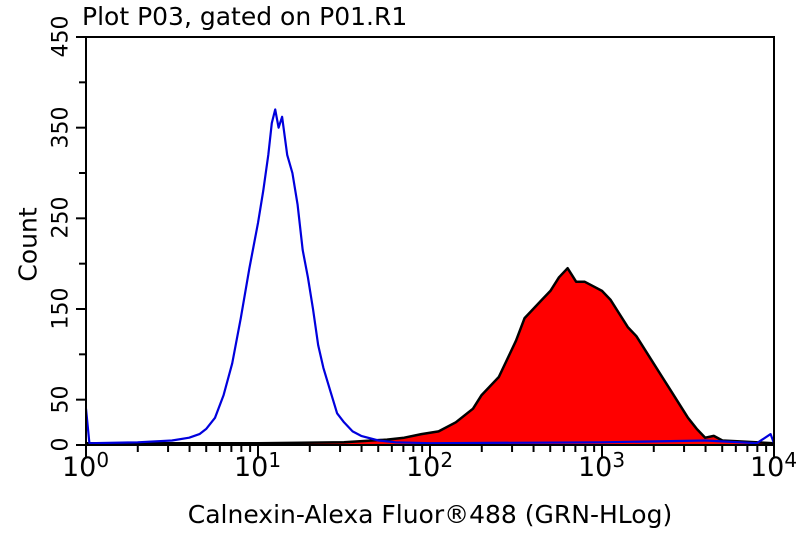 This screenshot has height=538, width=800. I want to click on y-tick-label: 450, so click(61, 36).